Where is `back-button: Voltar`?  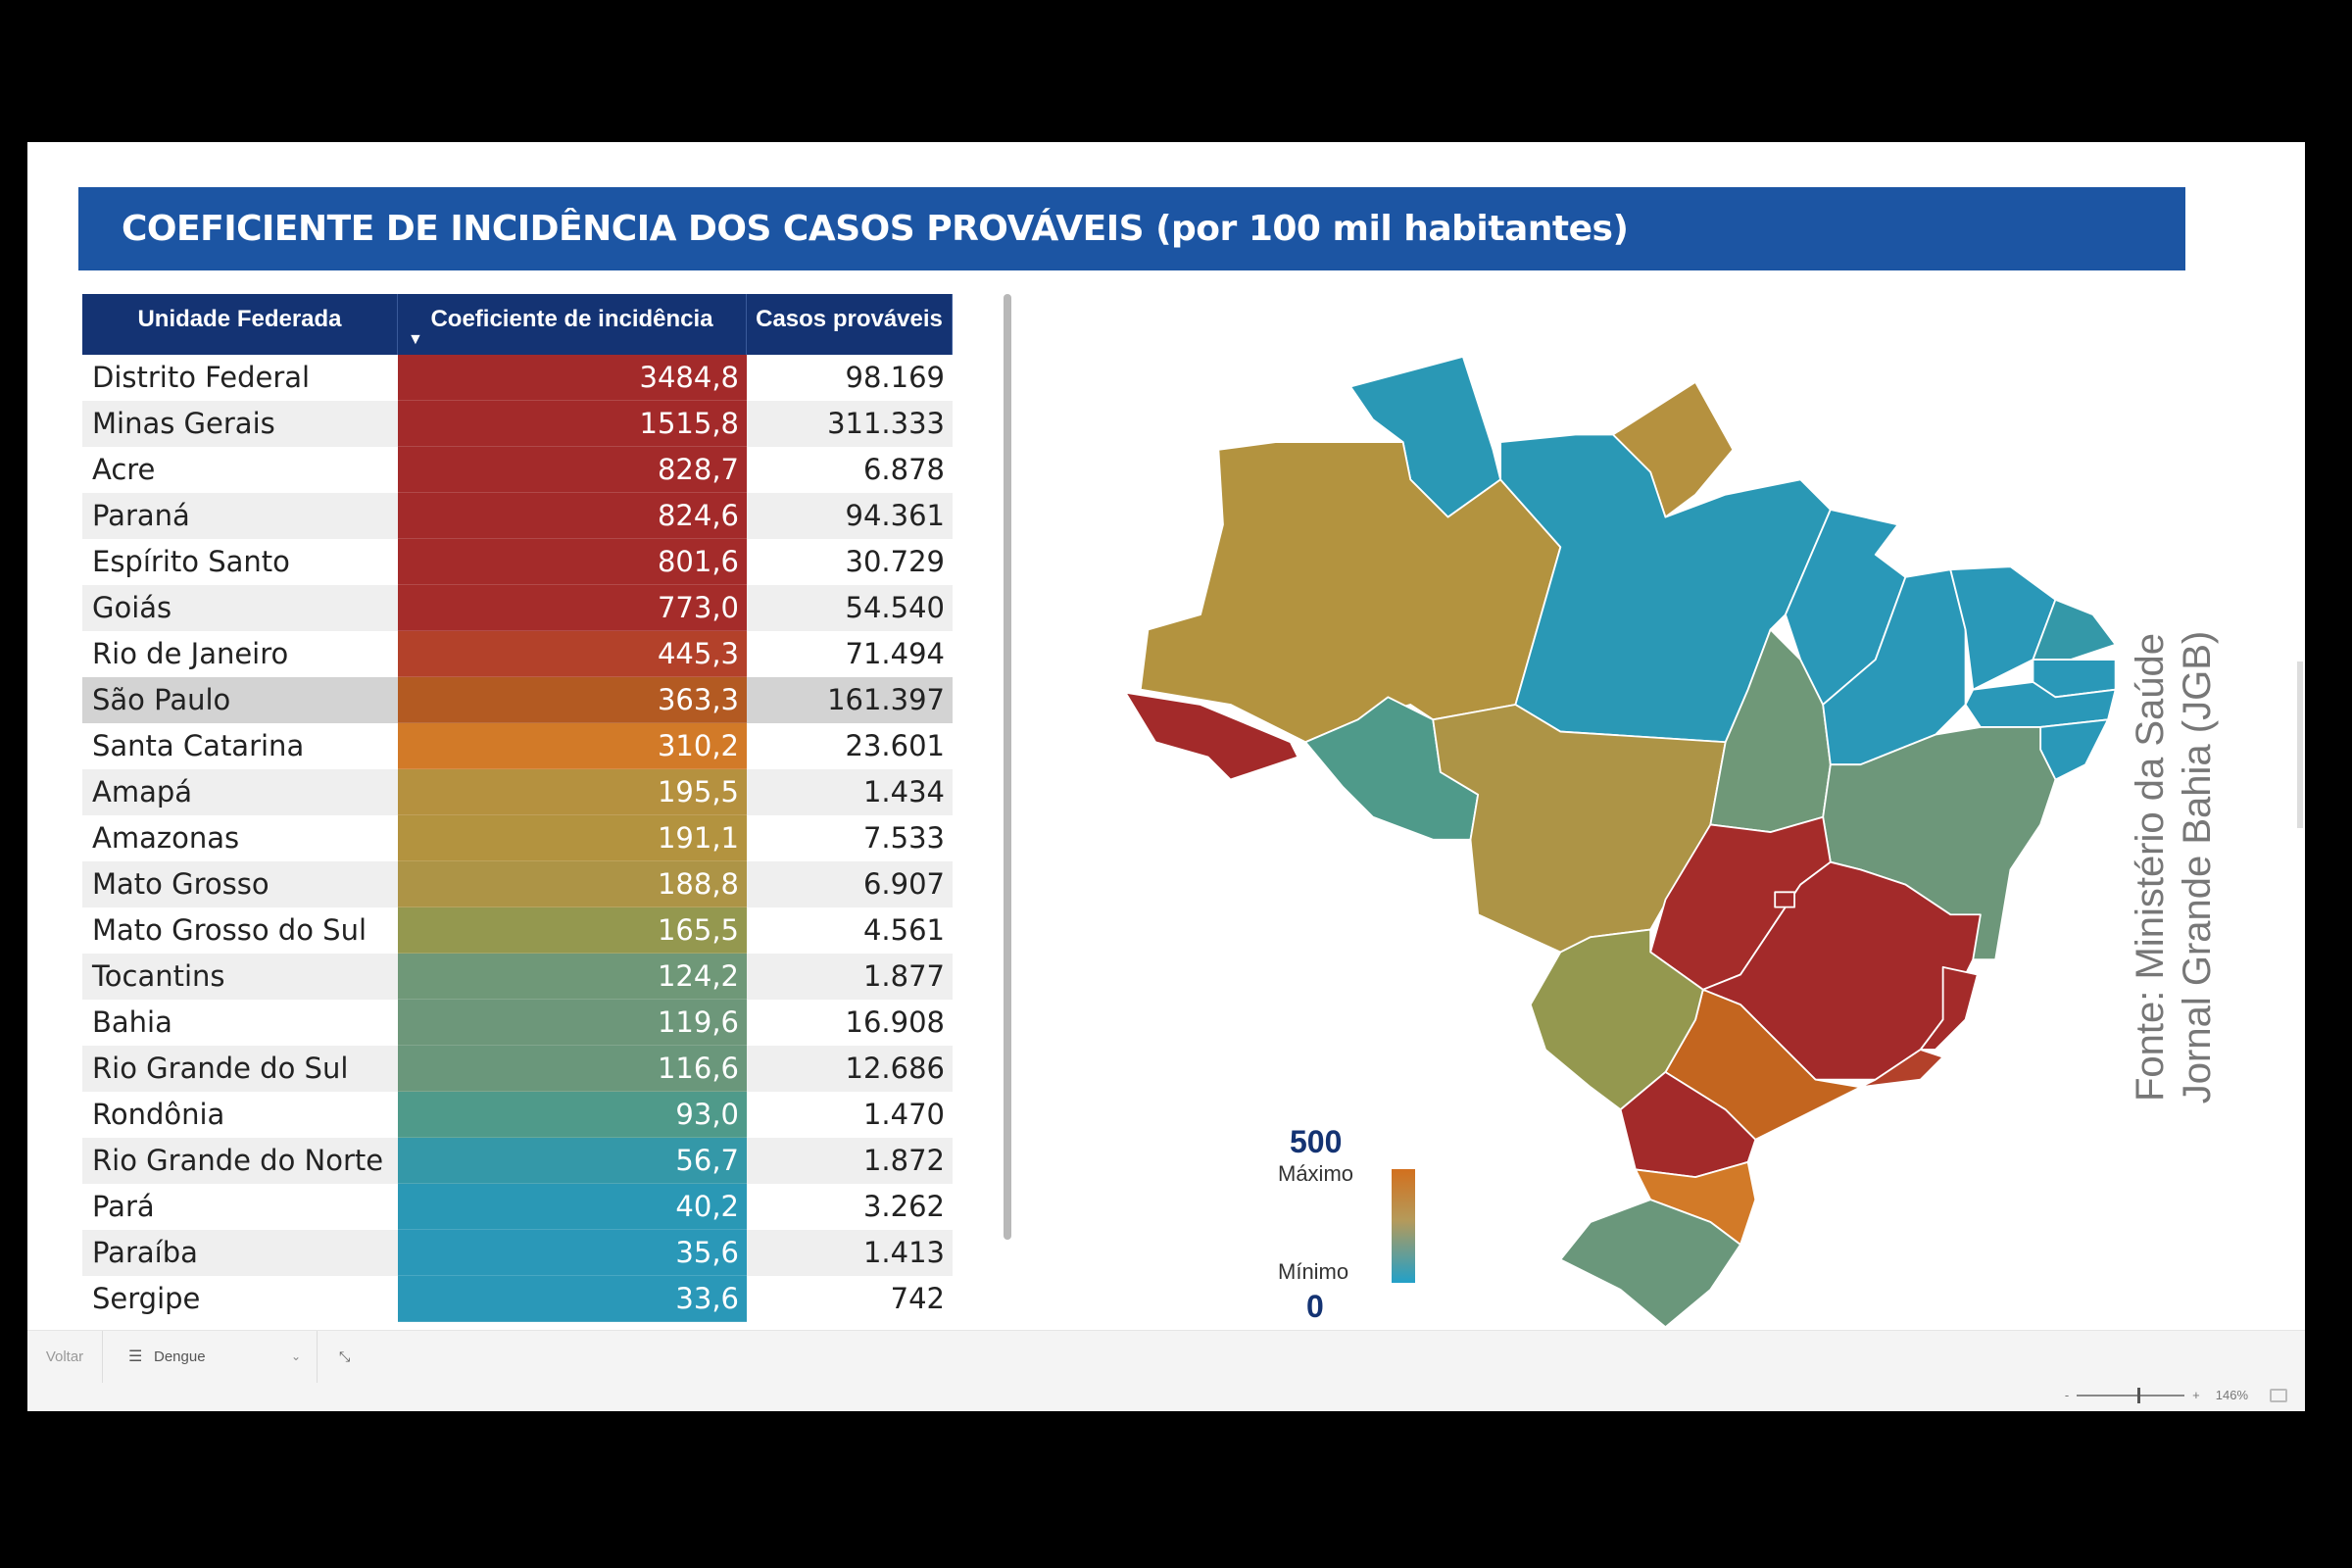
back-button: Voltar is located at coordinates (65, 1357).